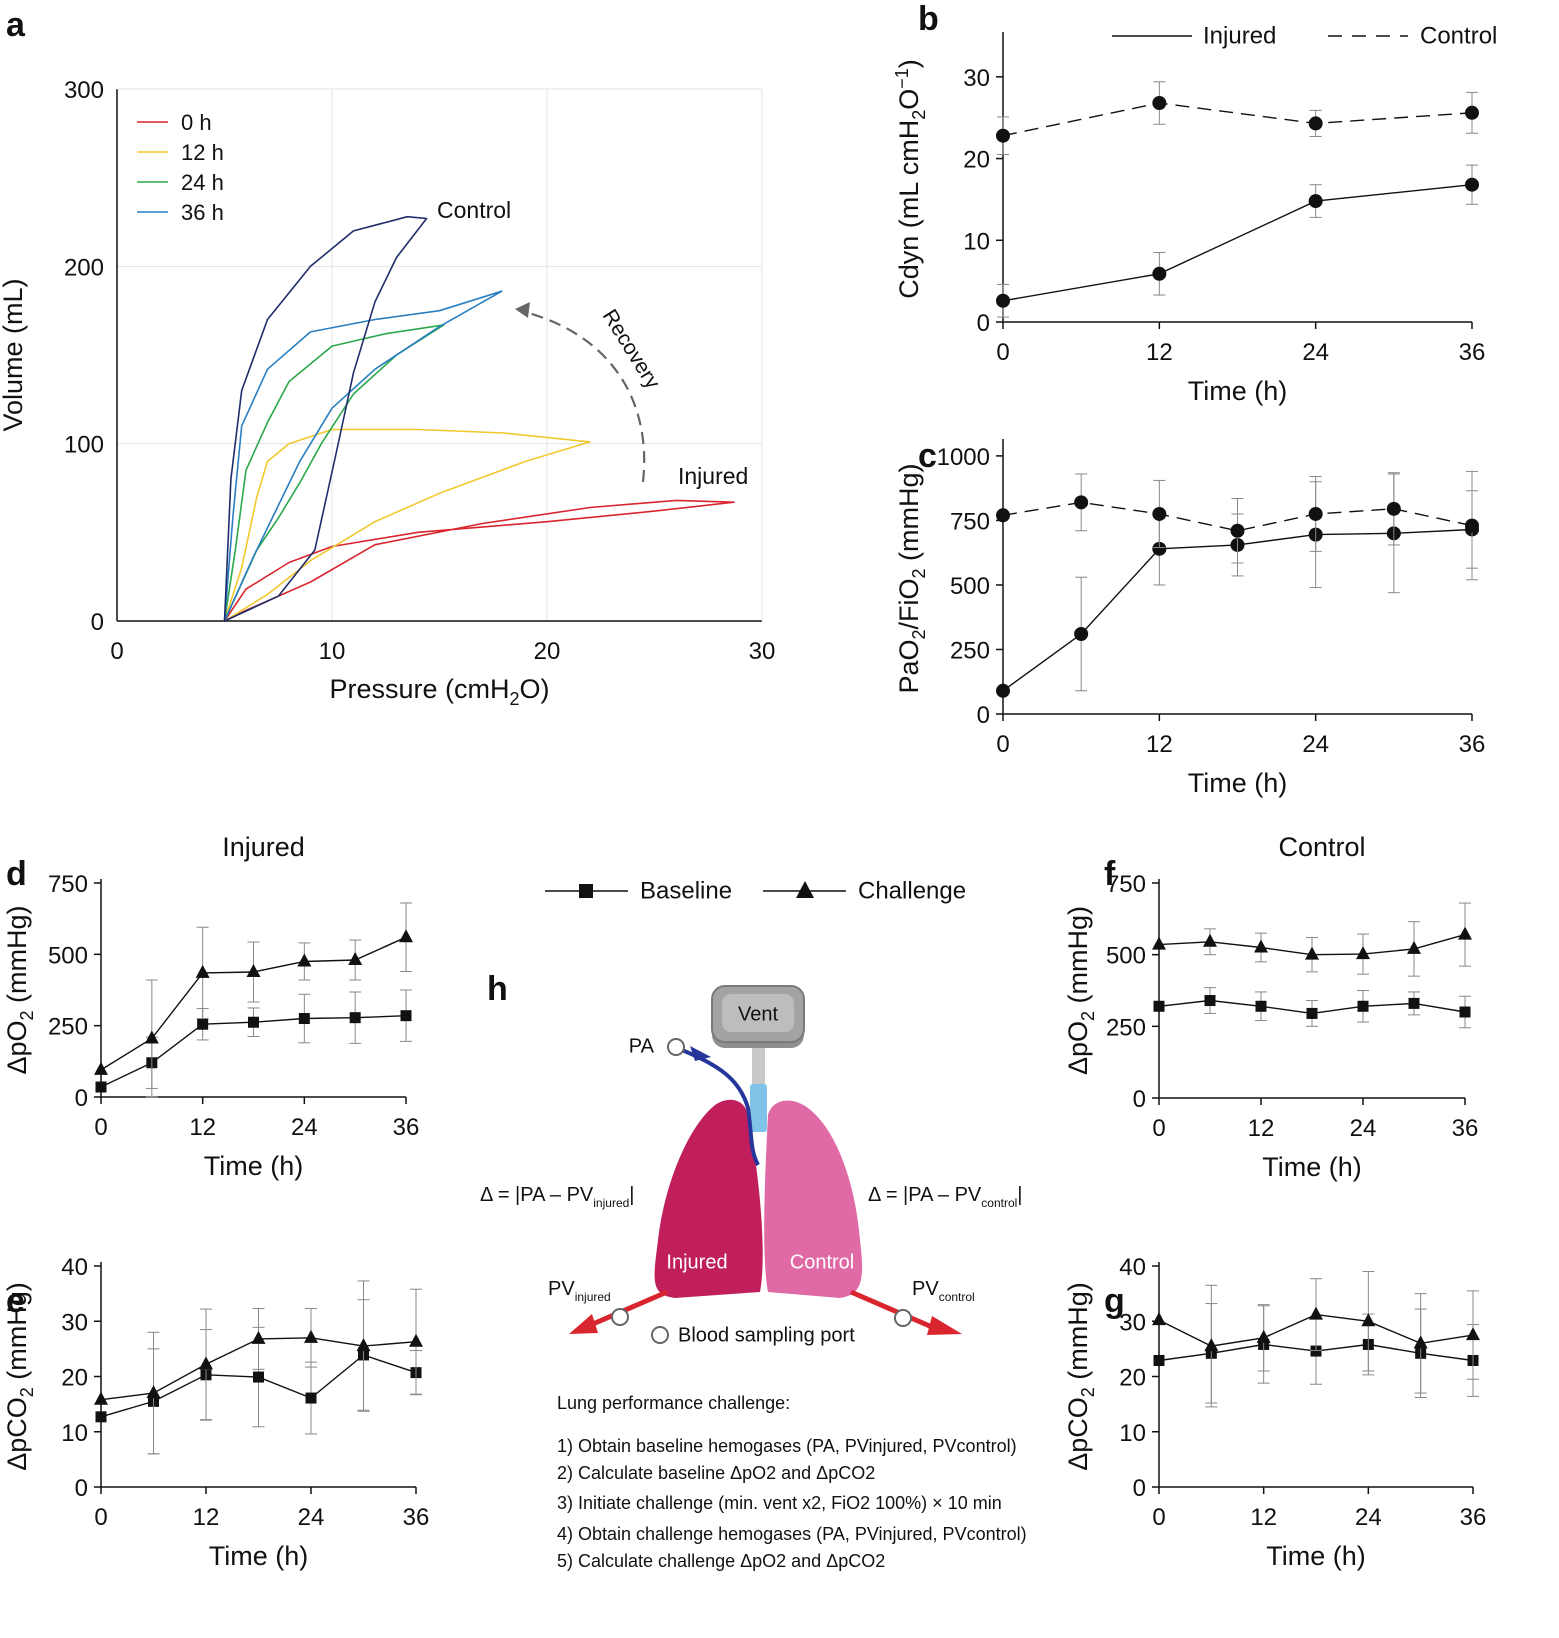 The height and width of the screenshot is (1638, 1559). Describe the element at coordinates (1315, 123) in the screenshot. I see `panel-b-point-control` at that location.